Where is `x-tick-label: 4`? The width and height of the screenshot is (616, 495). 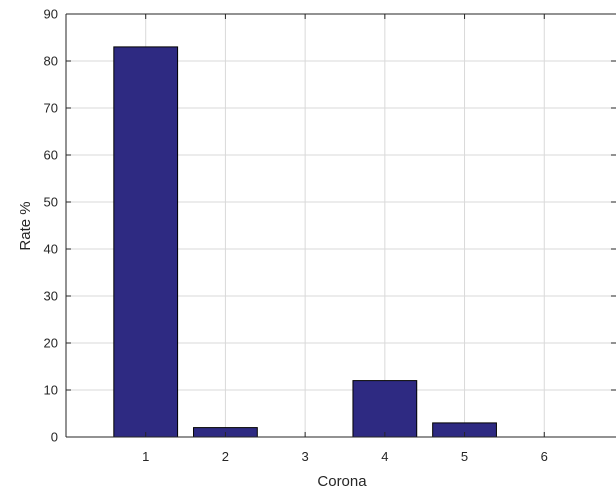
x-tick-label: 4 is located at coordinates (384, 456).